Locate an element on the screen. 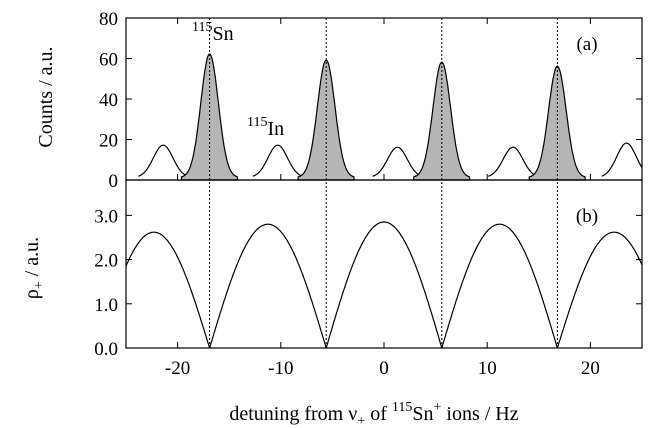  x-axis-label-pre: detuning from ν is located at coordinates (293, 414).